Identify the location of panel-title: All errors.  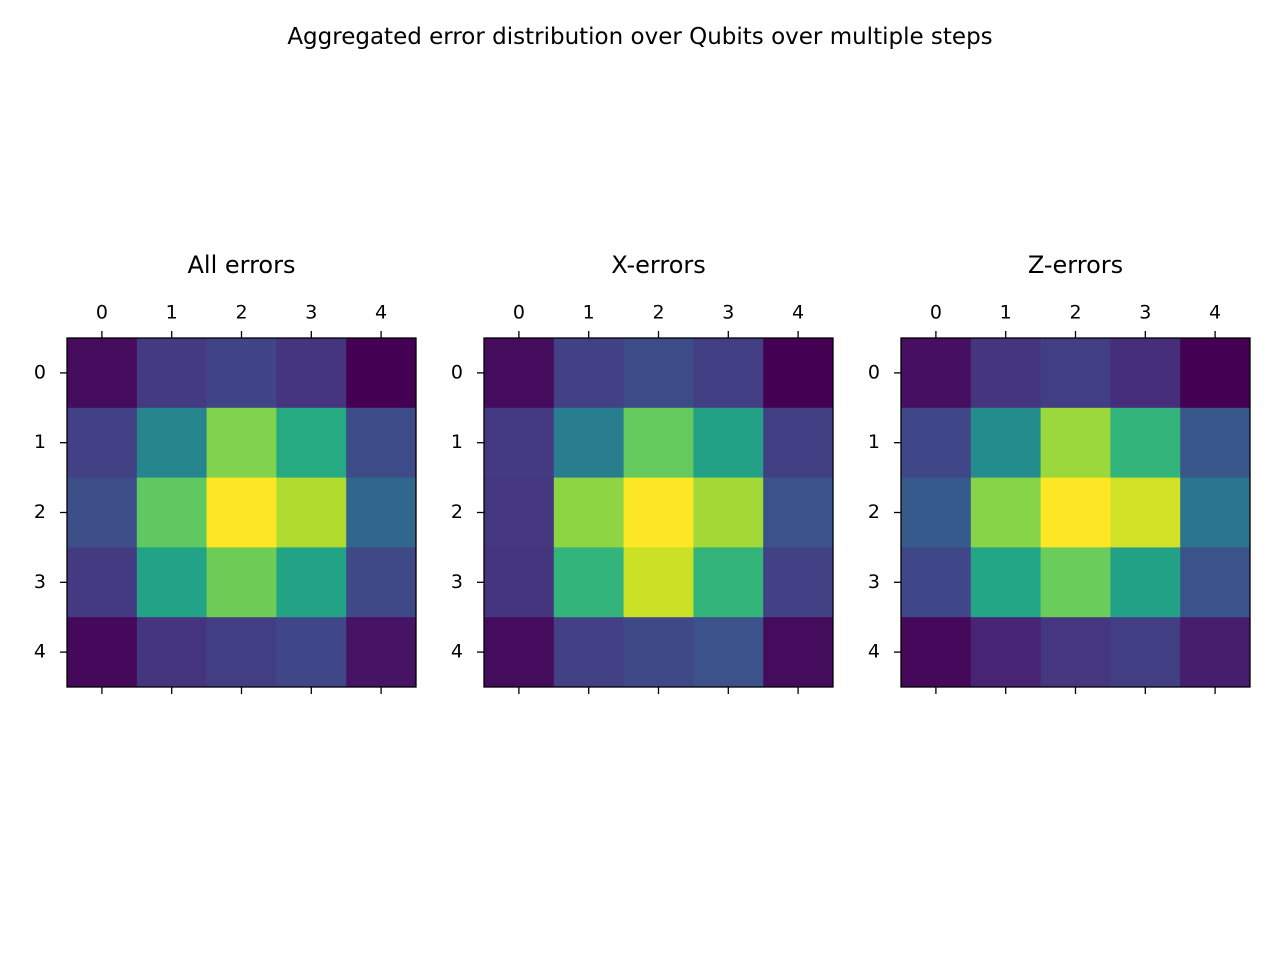
(242, 265).